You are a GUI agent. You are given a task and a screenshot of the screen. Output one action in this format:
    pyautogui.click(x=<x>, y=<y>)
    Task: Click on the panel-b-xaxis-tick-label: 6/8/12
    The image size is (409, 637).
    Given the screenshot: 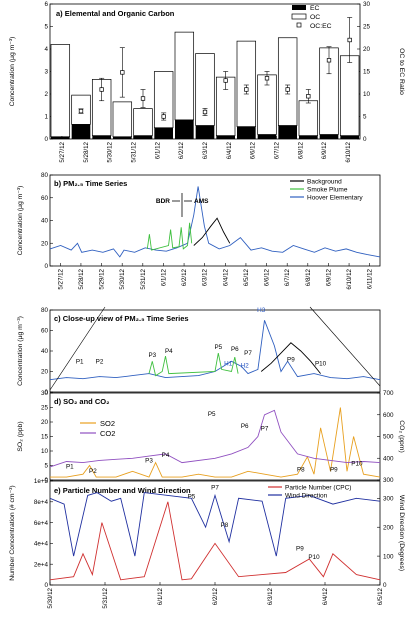 What is the action you would take?
    pyautogui.click(x=308, y=277)
    